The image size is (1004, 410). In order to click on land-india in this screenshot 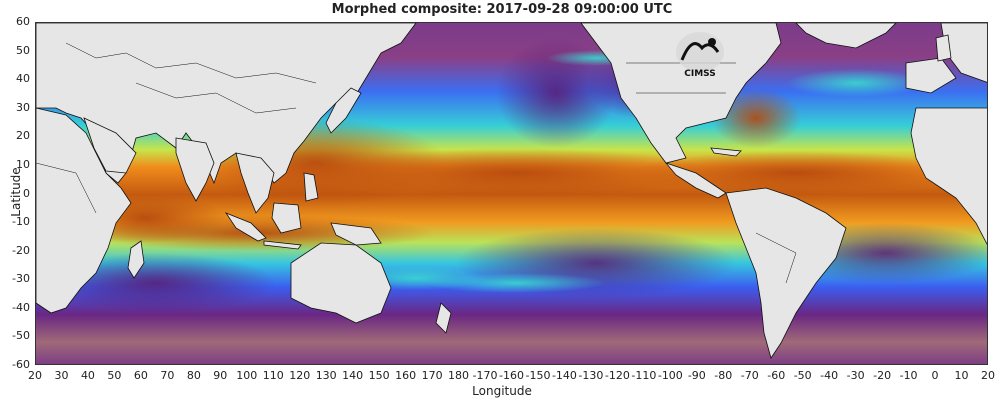, I will do `click(195, 169)`.